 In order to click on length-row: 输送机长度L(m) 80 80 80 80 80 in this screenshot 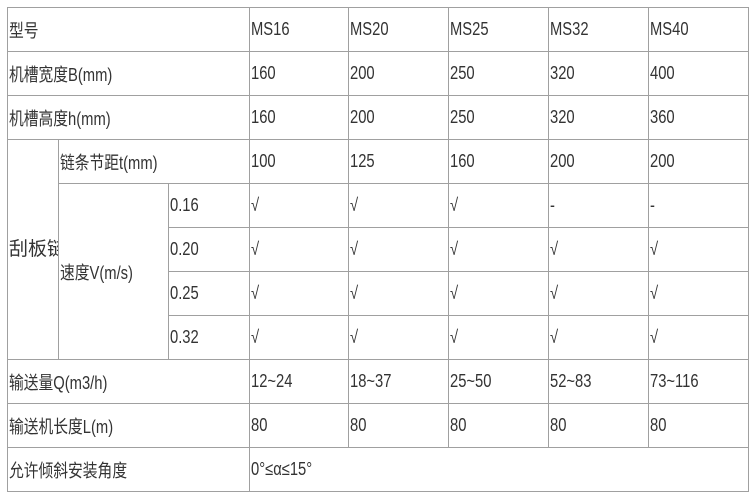, I will do `click(378, 425)`.